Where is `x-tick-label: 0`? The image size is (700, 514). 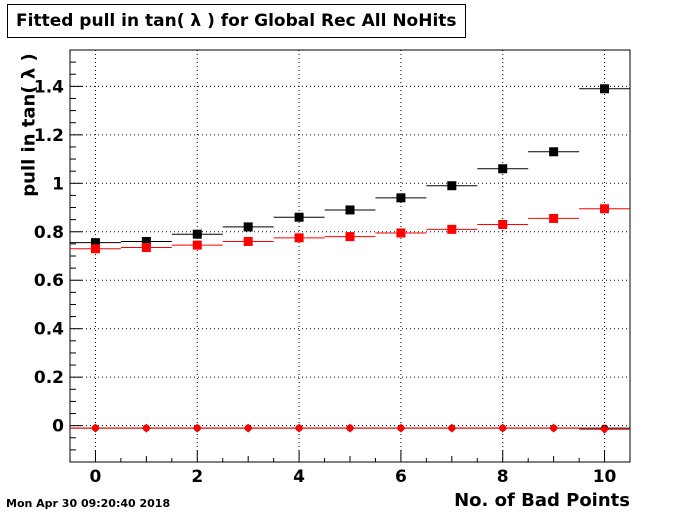 x-tick-label: 0 is located at coordinates (96, 477).